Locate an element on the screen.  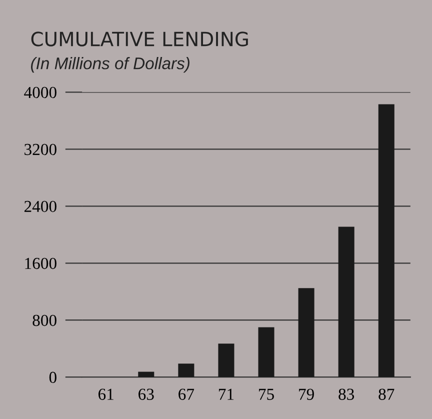
chart-subtitle: (In Millions of Dollars) is located at coordinates (110, 65).